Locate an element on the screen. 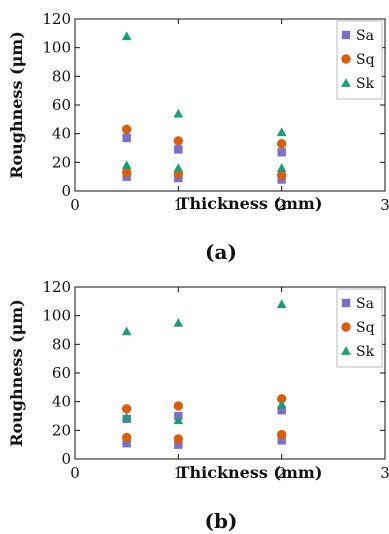  panel-caption: (a) is located at coordinates (221, 252).